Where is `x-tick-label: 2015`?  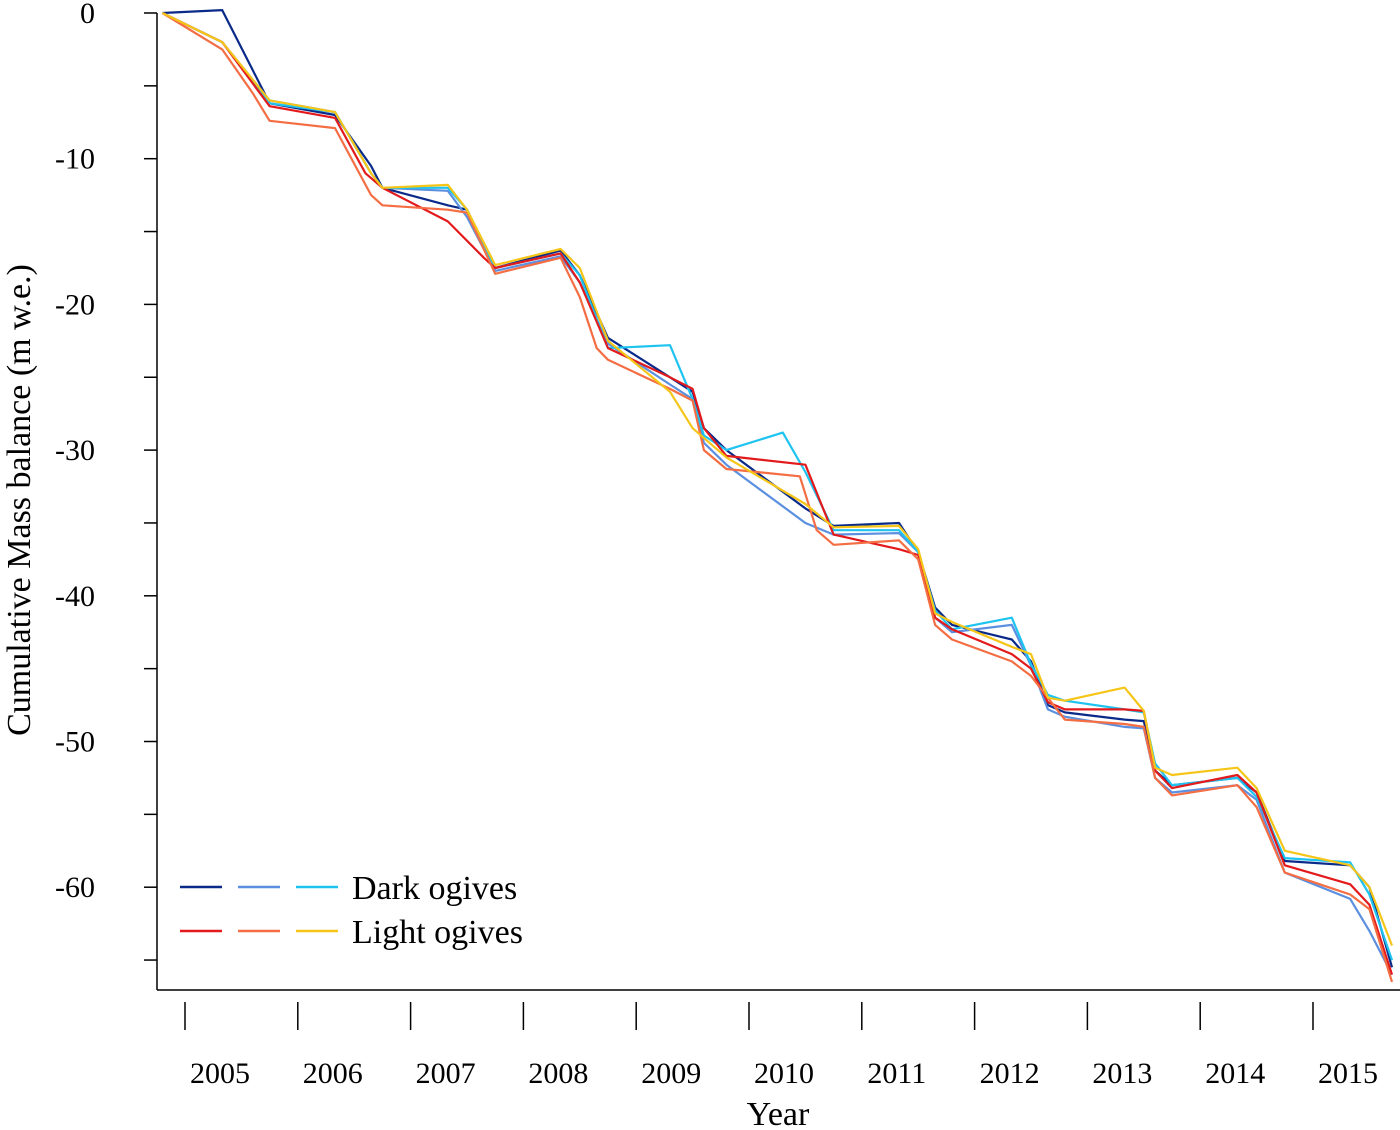
x-tick-label: 2015 is located at coordinates (1348, 1073).